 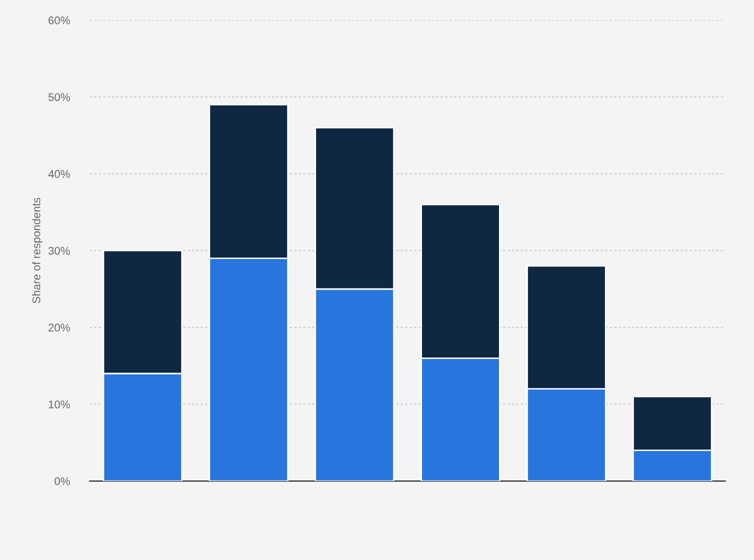 What do you see at coordinates (62, 481) in the screenshot?
I see `y-tick-label: 0%` at bounding box center [62, 481].